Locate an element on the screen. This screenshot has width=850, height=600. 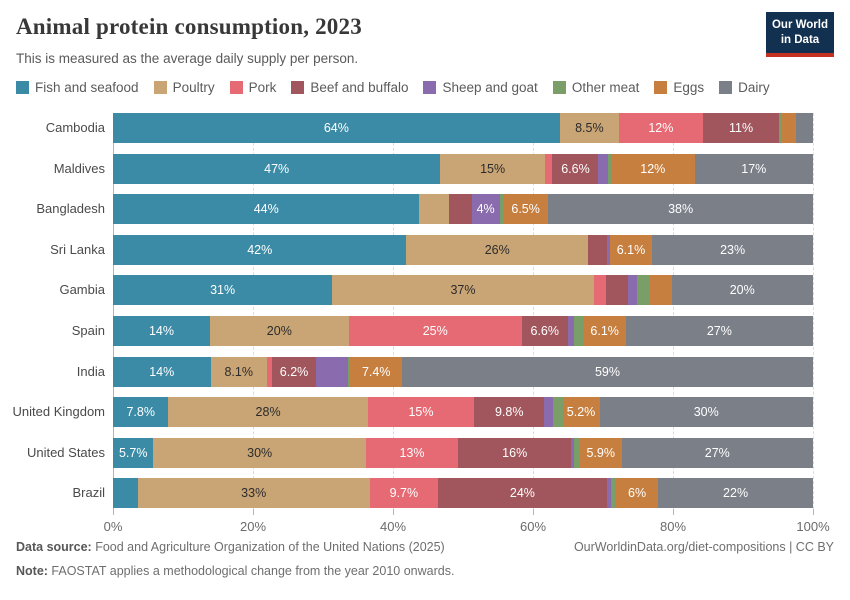
bar-segment-gambia-dairy: 20% is located at coordinates (742, 290).